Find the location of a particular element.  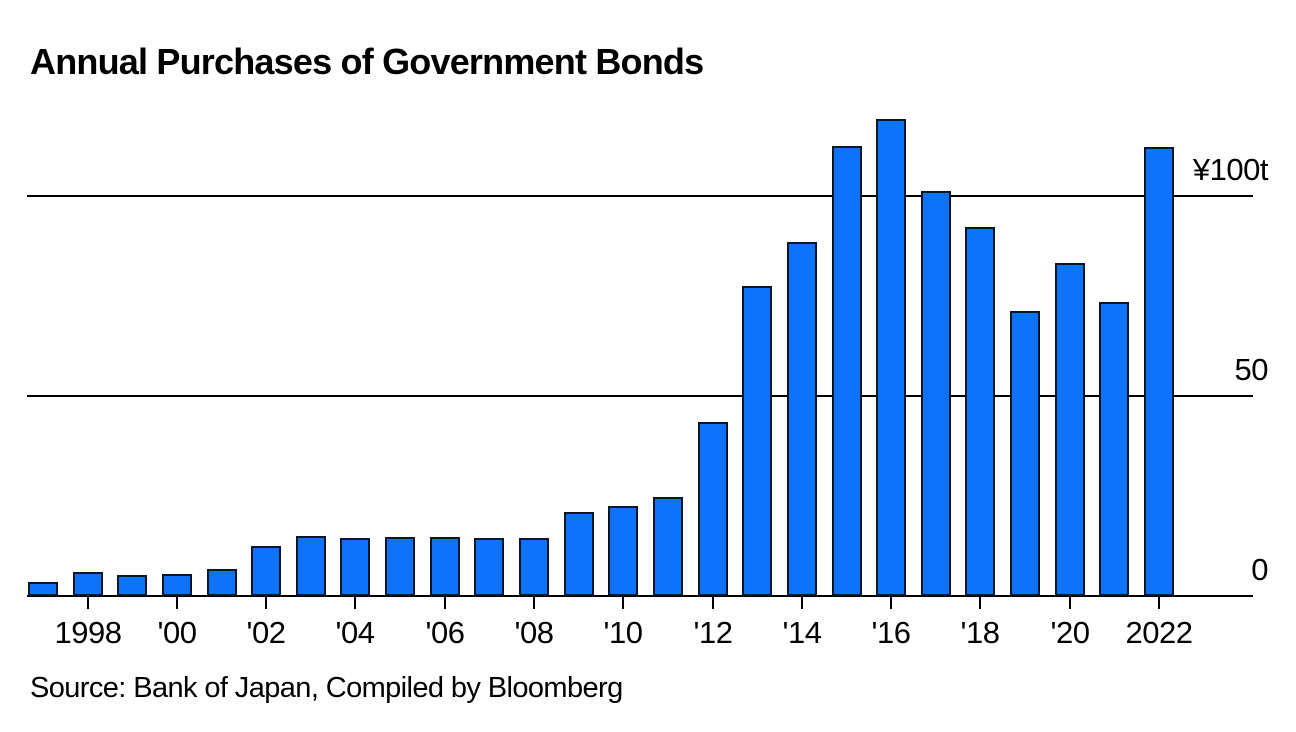

x-axis-label-2008: '08 is located at coordinates (534, 632).